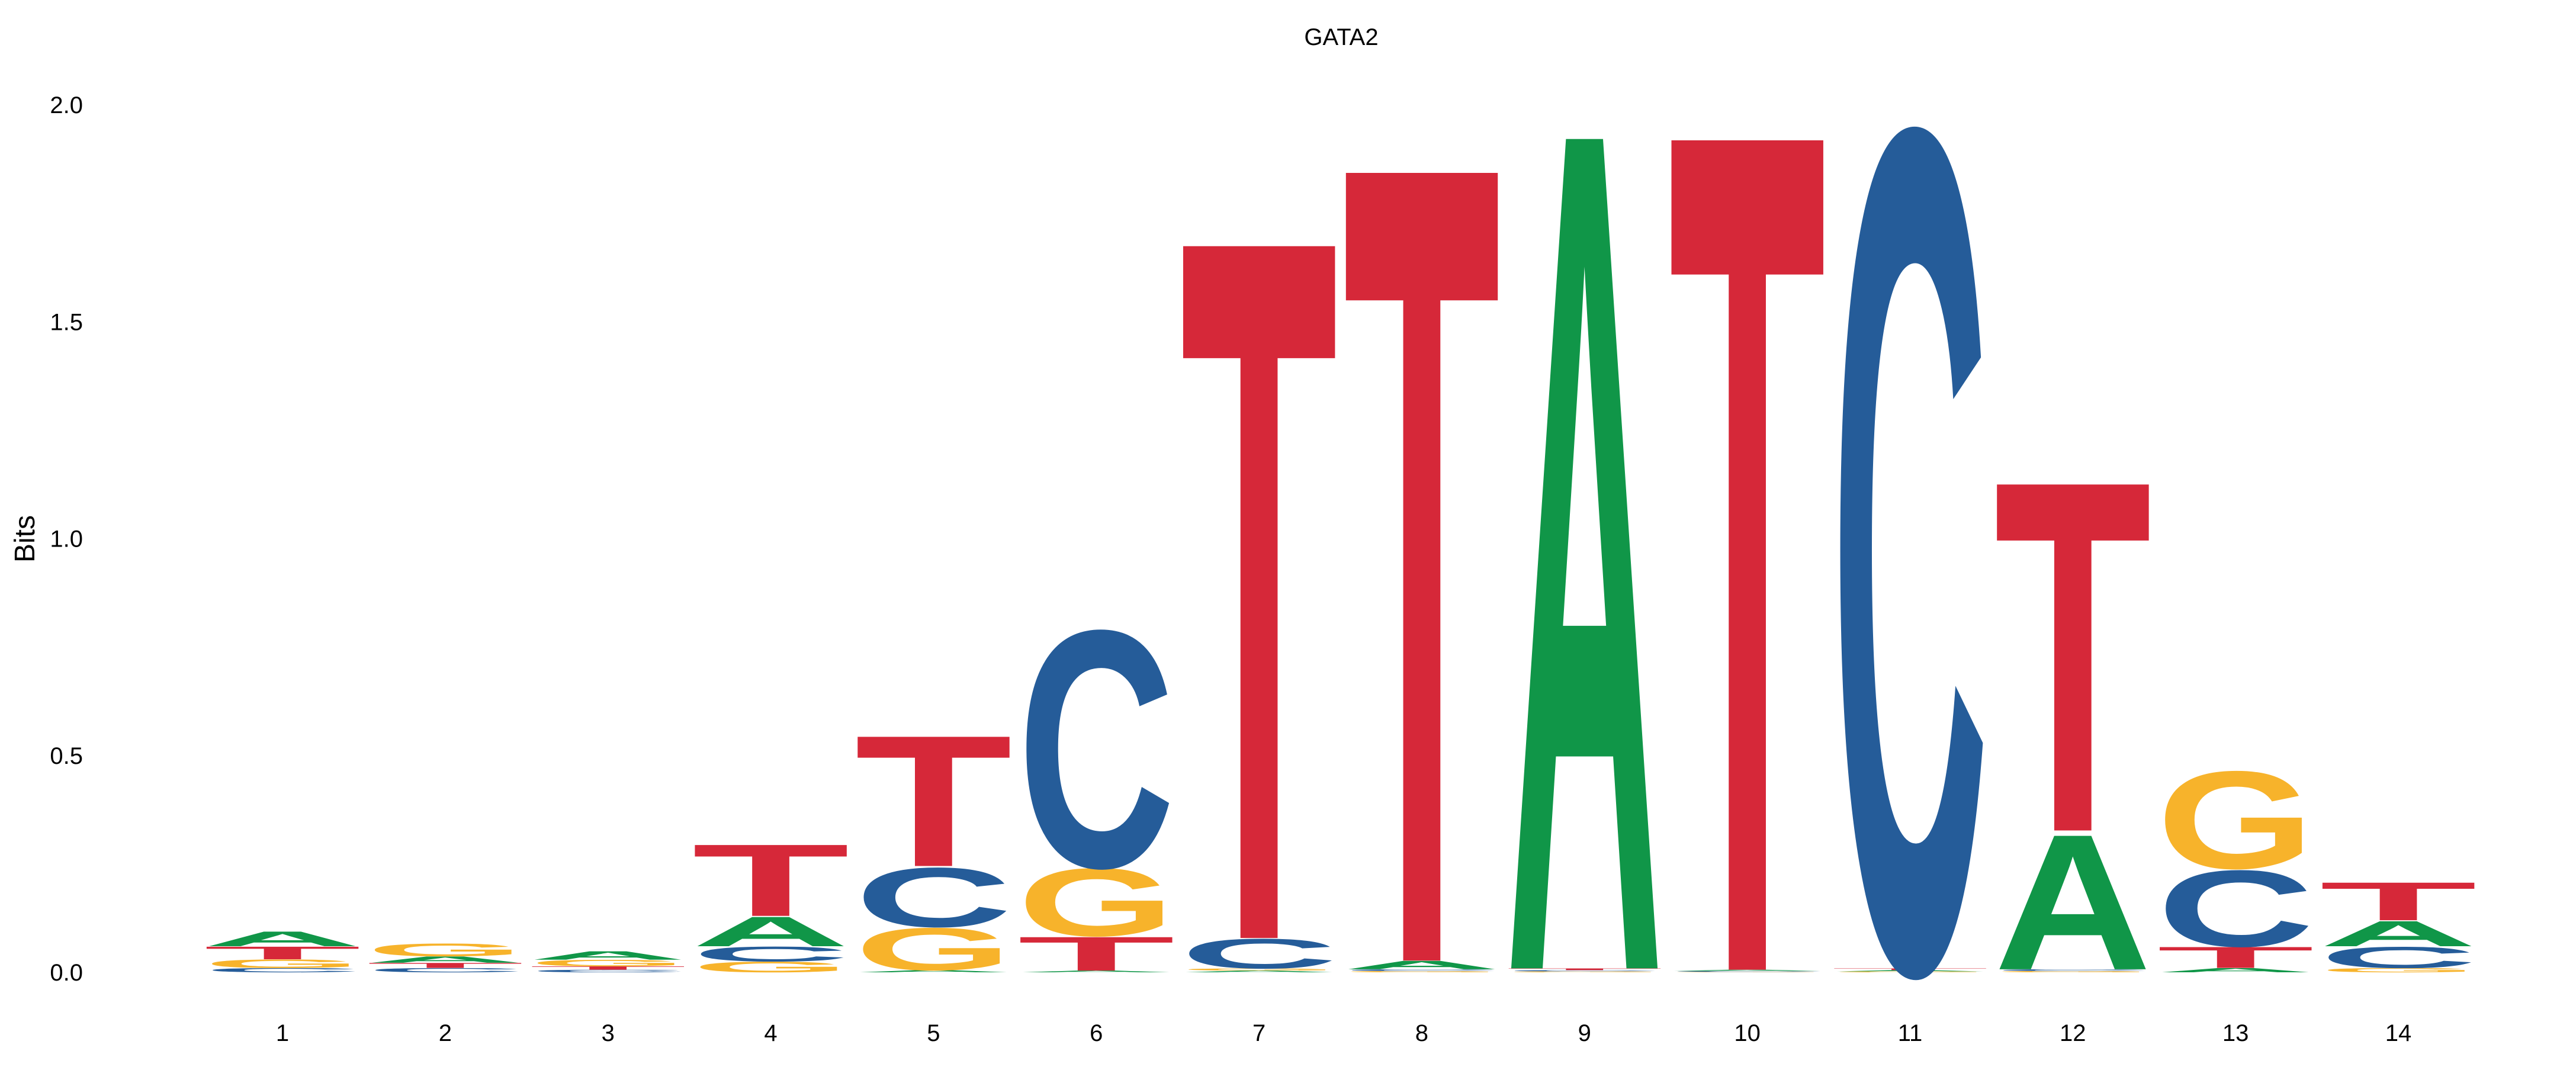  Describe the element at coordinates (608, 1033) in the screenshot. I see `x-tick-label: 3` at that location.